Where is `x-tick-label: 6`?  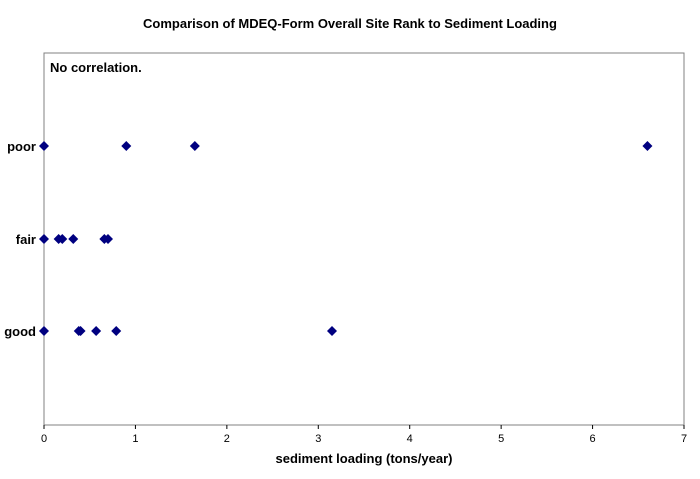 x-tick-label: 6 is located at coordinates (593, 439).